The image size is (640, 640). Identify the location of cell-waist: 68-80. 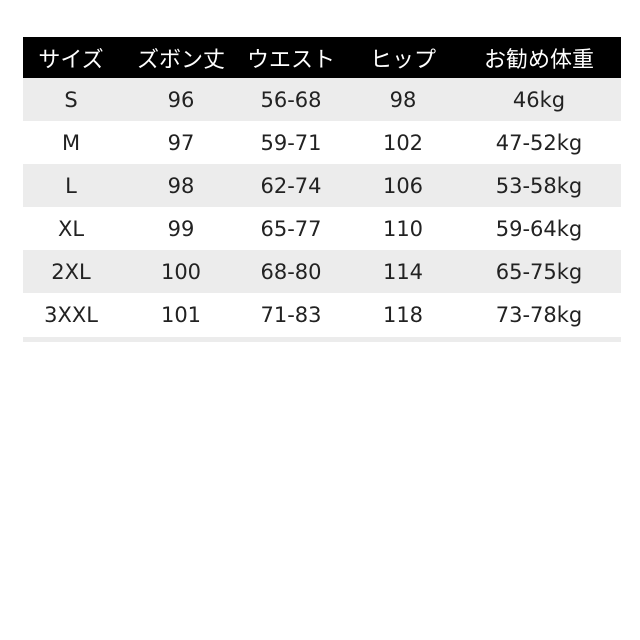
(291, 271).